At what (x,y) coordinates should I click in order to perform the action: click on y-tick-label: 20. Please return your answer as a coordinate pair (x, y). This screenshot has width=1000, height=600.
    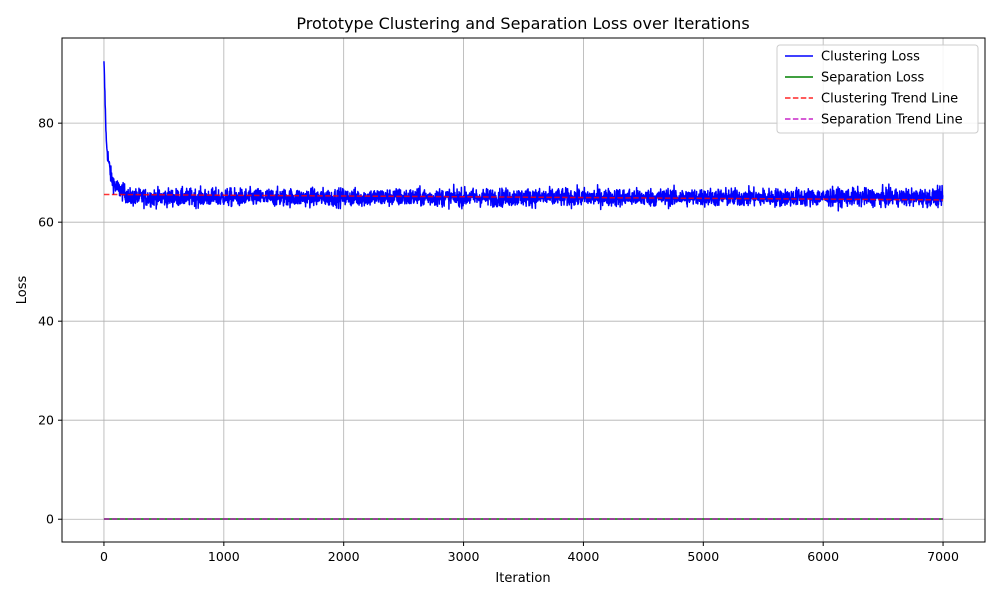
    Looking at the image, I should click on (46, 420).